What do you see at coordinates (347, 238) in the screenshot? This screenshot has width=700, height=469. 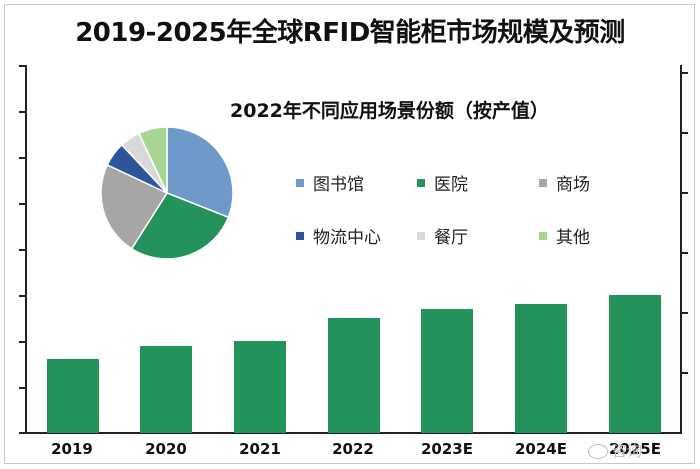 I see `legend-label: 物流中心` at bounding box center [347, 238].